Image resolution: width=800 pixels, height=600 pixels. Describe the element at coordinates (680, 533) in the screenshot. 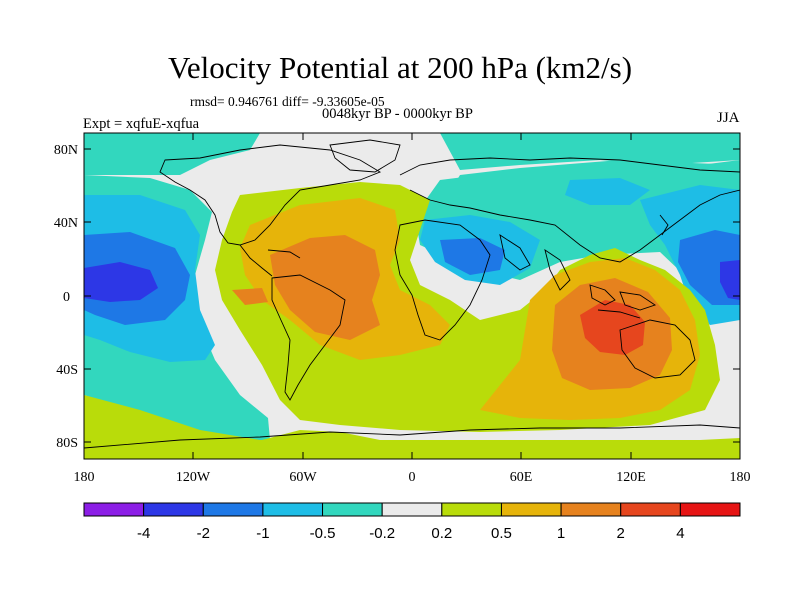

I see `colorbar-label: 4` at that location.